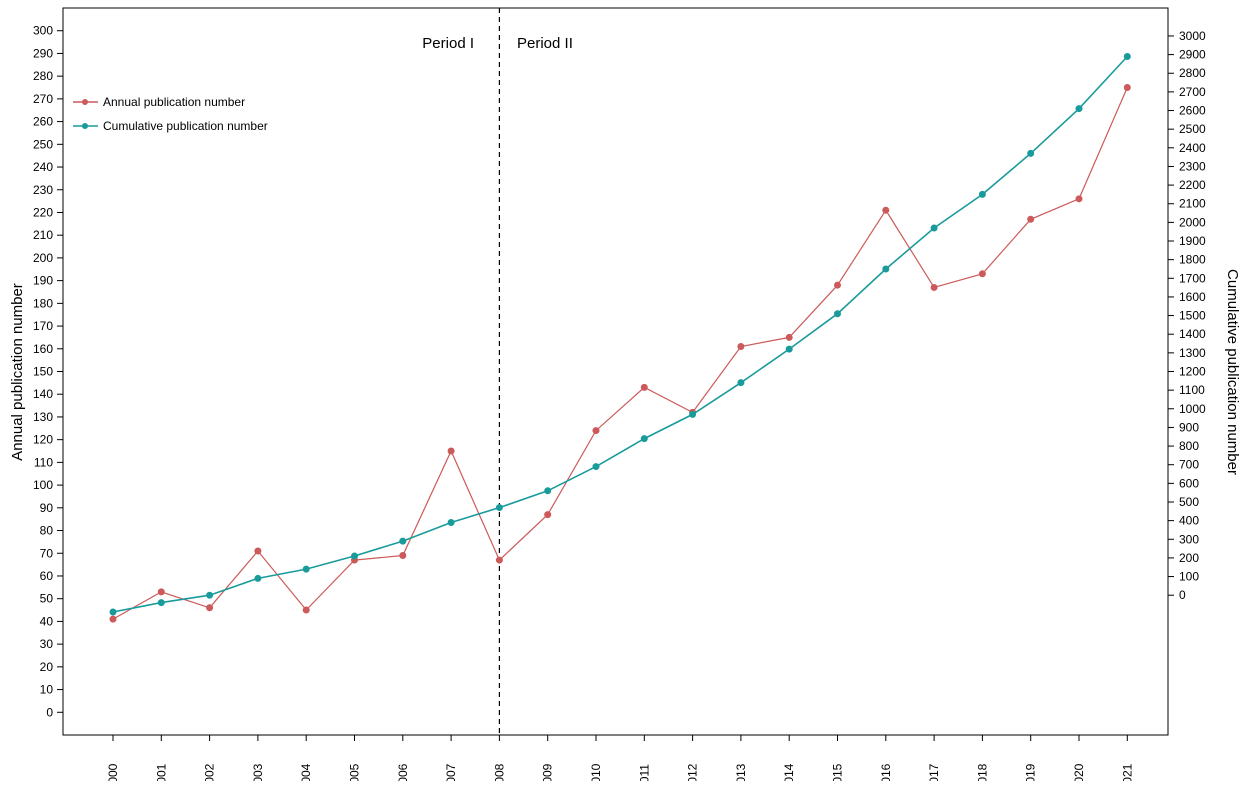 The image size is (1248, 786). Describe the element at coordinates (47, 531) in the screenshot. I see `y-tick-label: 80` at that location.